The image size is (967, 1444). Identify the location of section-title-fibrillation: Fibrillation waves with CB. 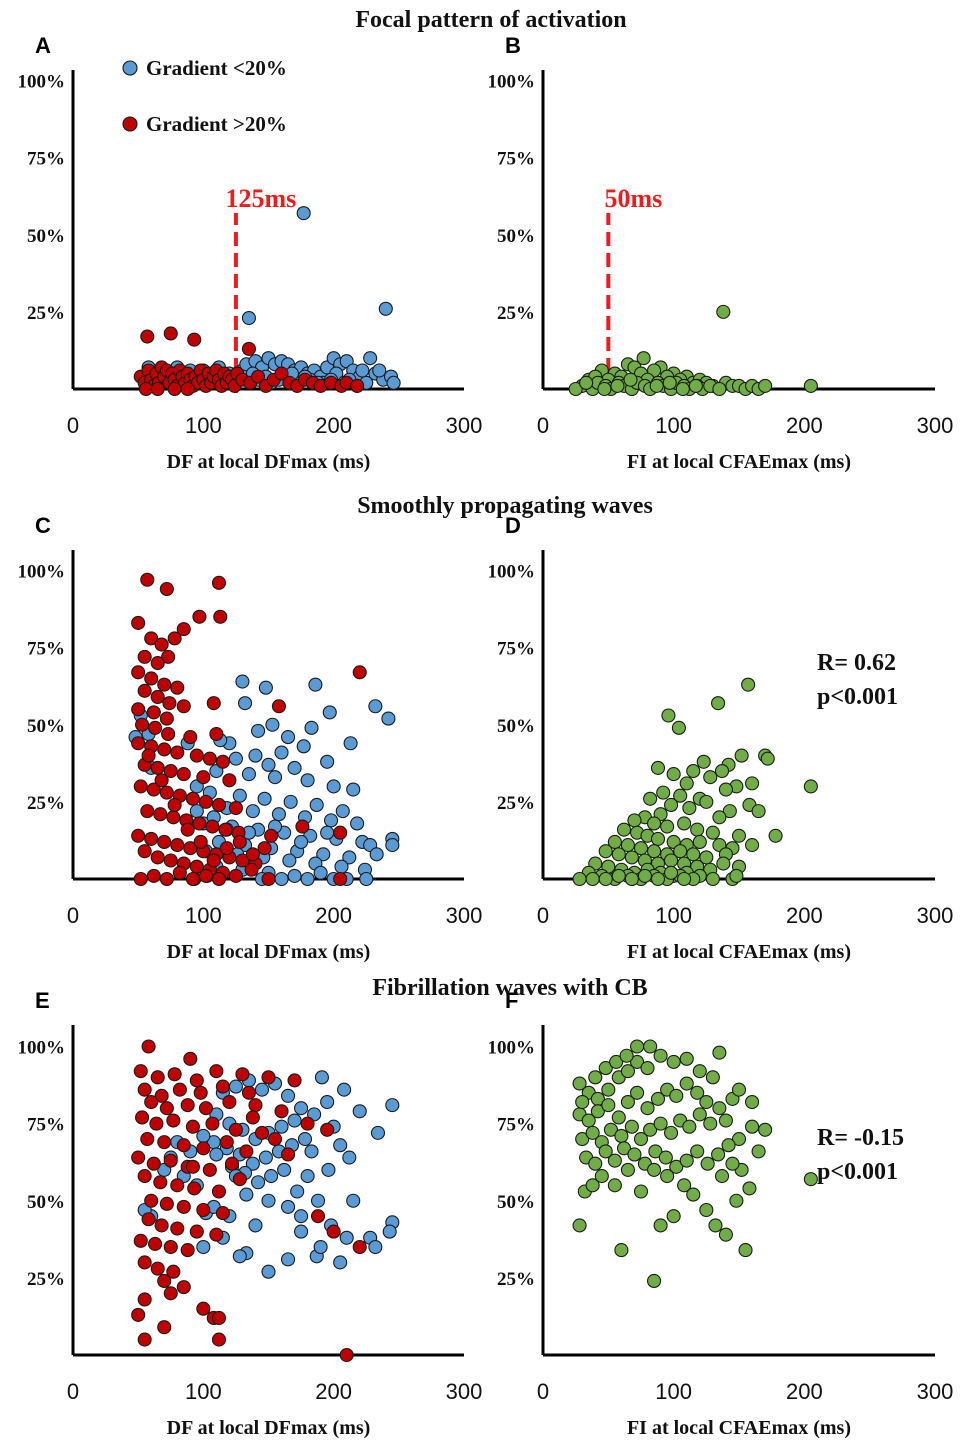
(509, 988).